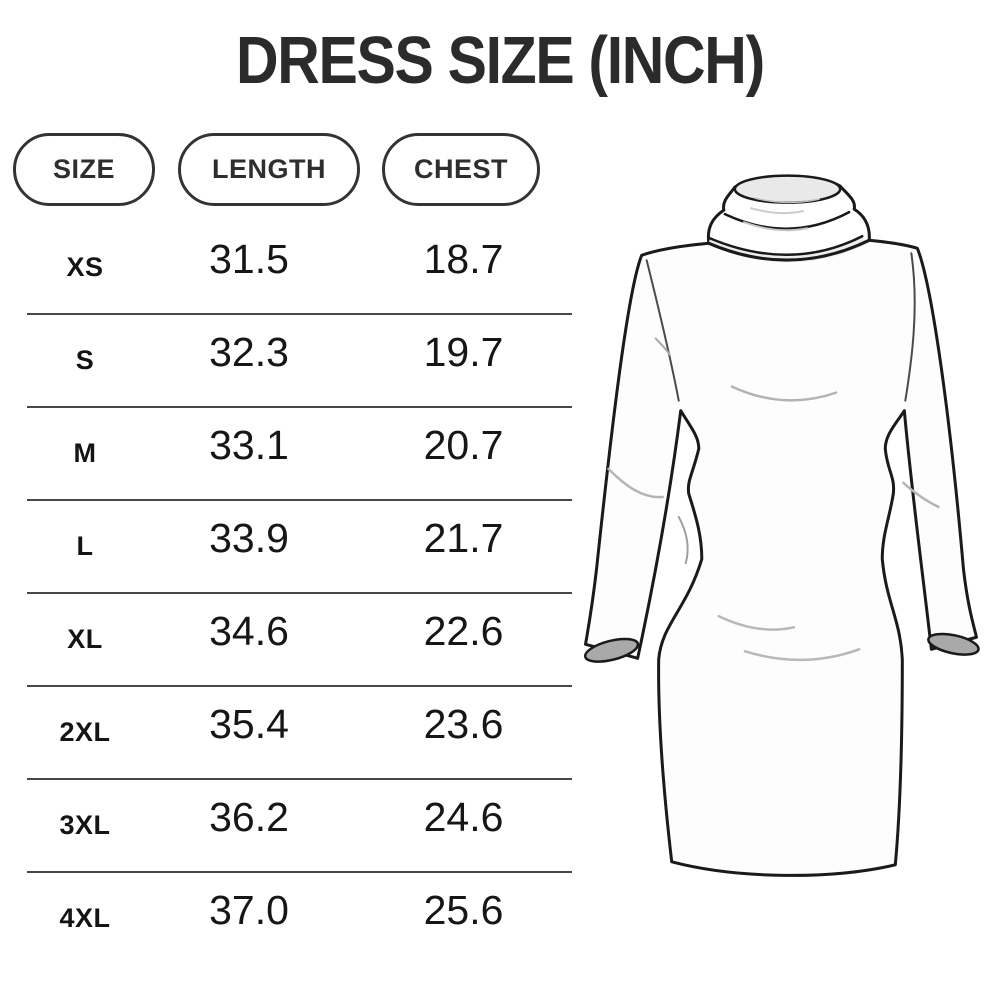  What do you see at coordinates (85, 267) in the screenshot?
I see `size-label: XS` at bounding box center [85, 267].